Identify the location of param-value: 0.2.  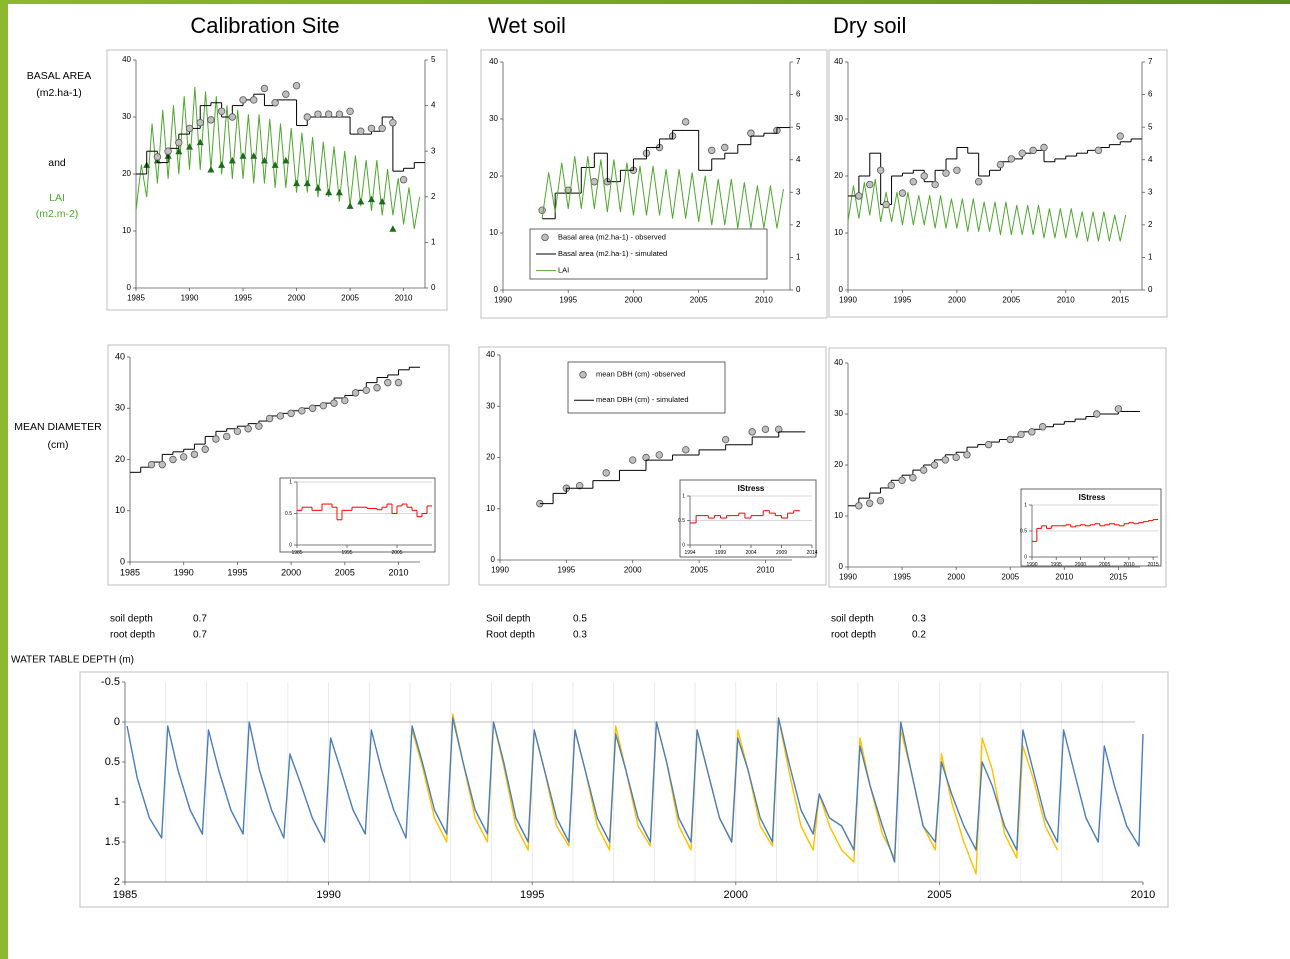
(919, 635).